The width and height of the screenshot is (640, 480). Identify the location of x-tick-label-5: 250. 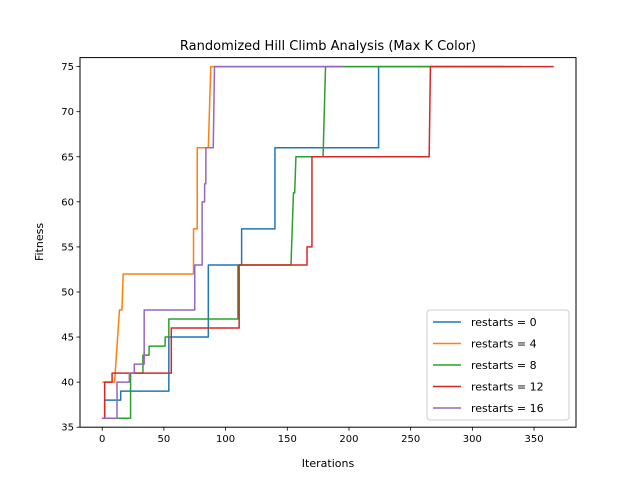
(410, 439).